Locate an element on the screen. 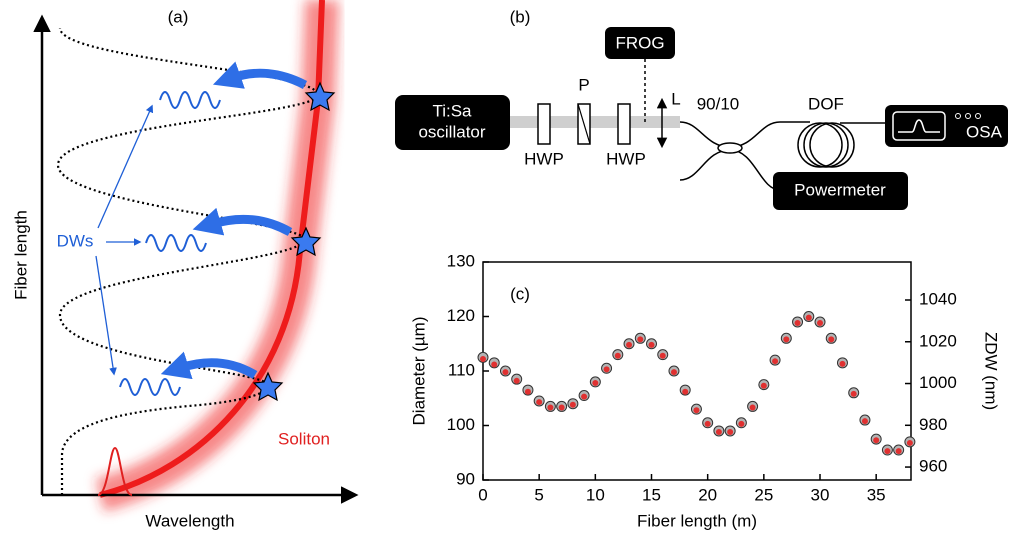  y2-tick-label: 1020 is located at coordinates (938, 340).